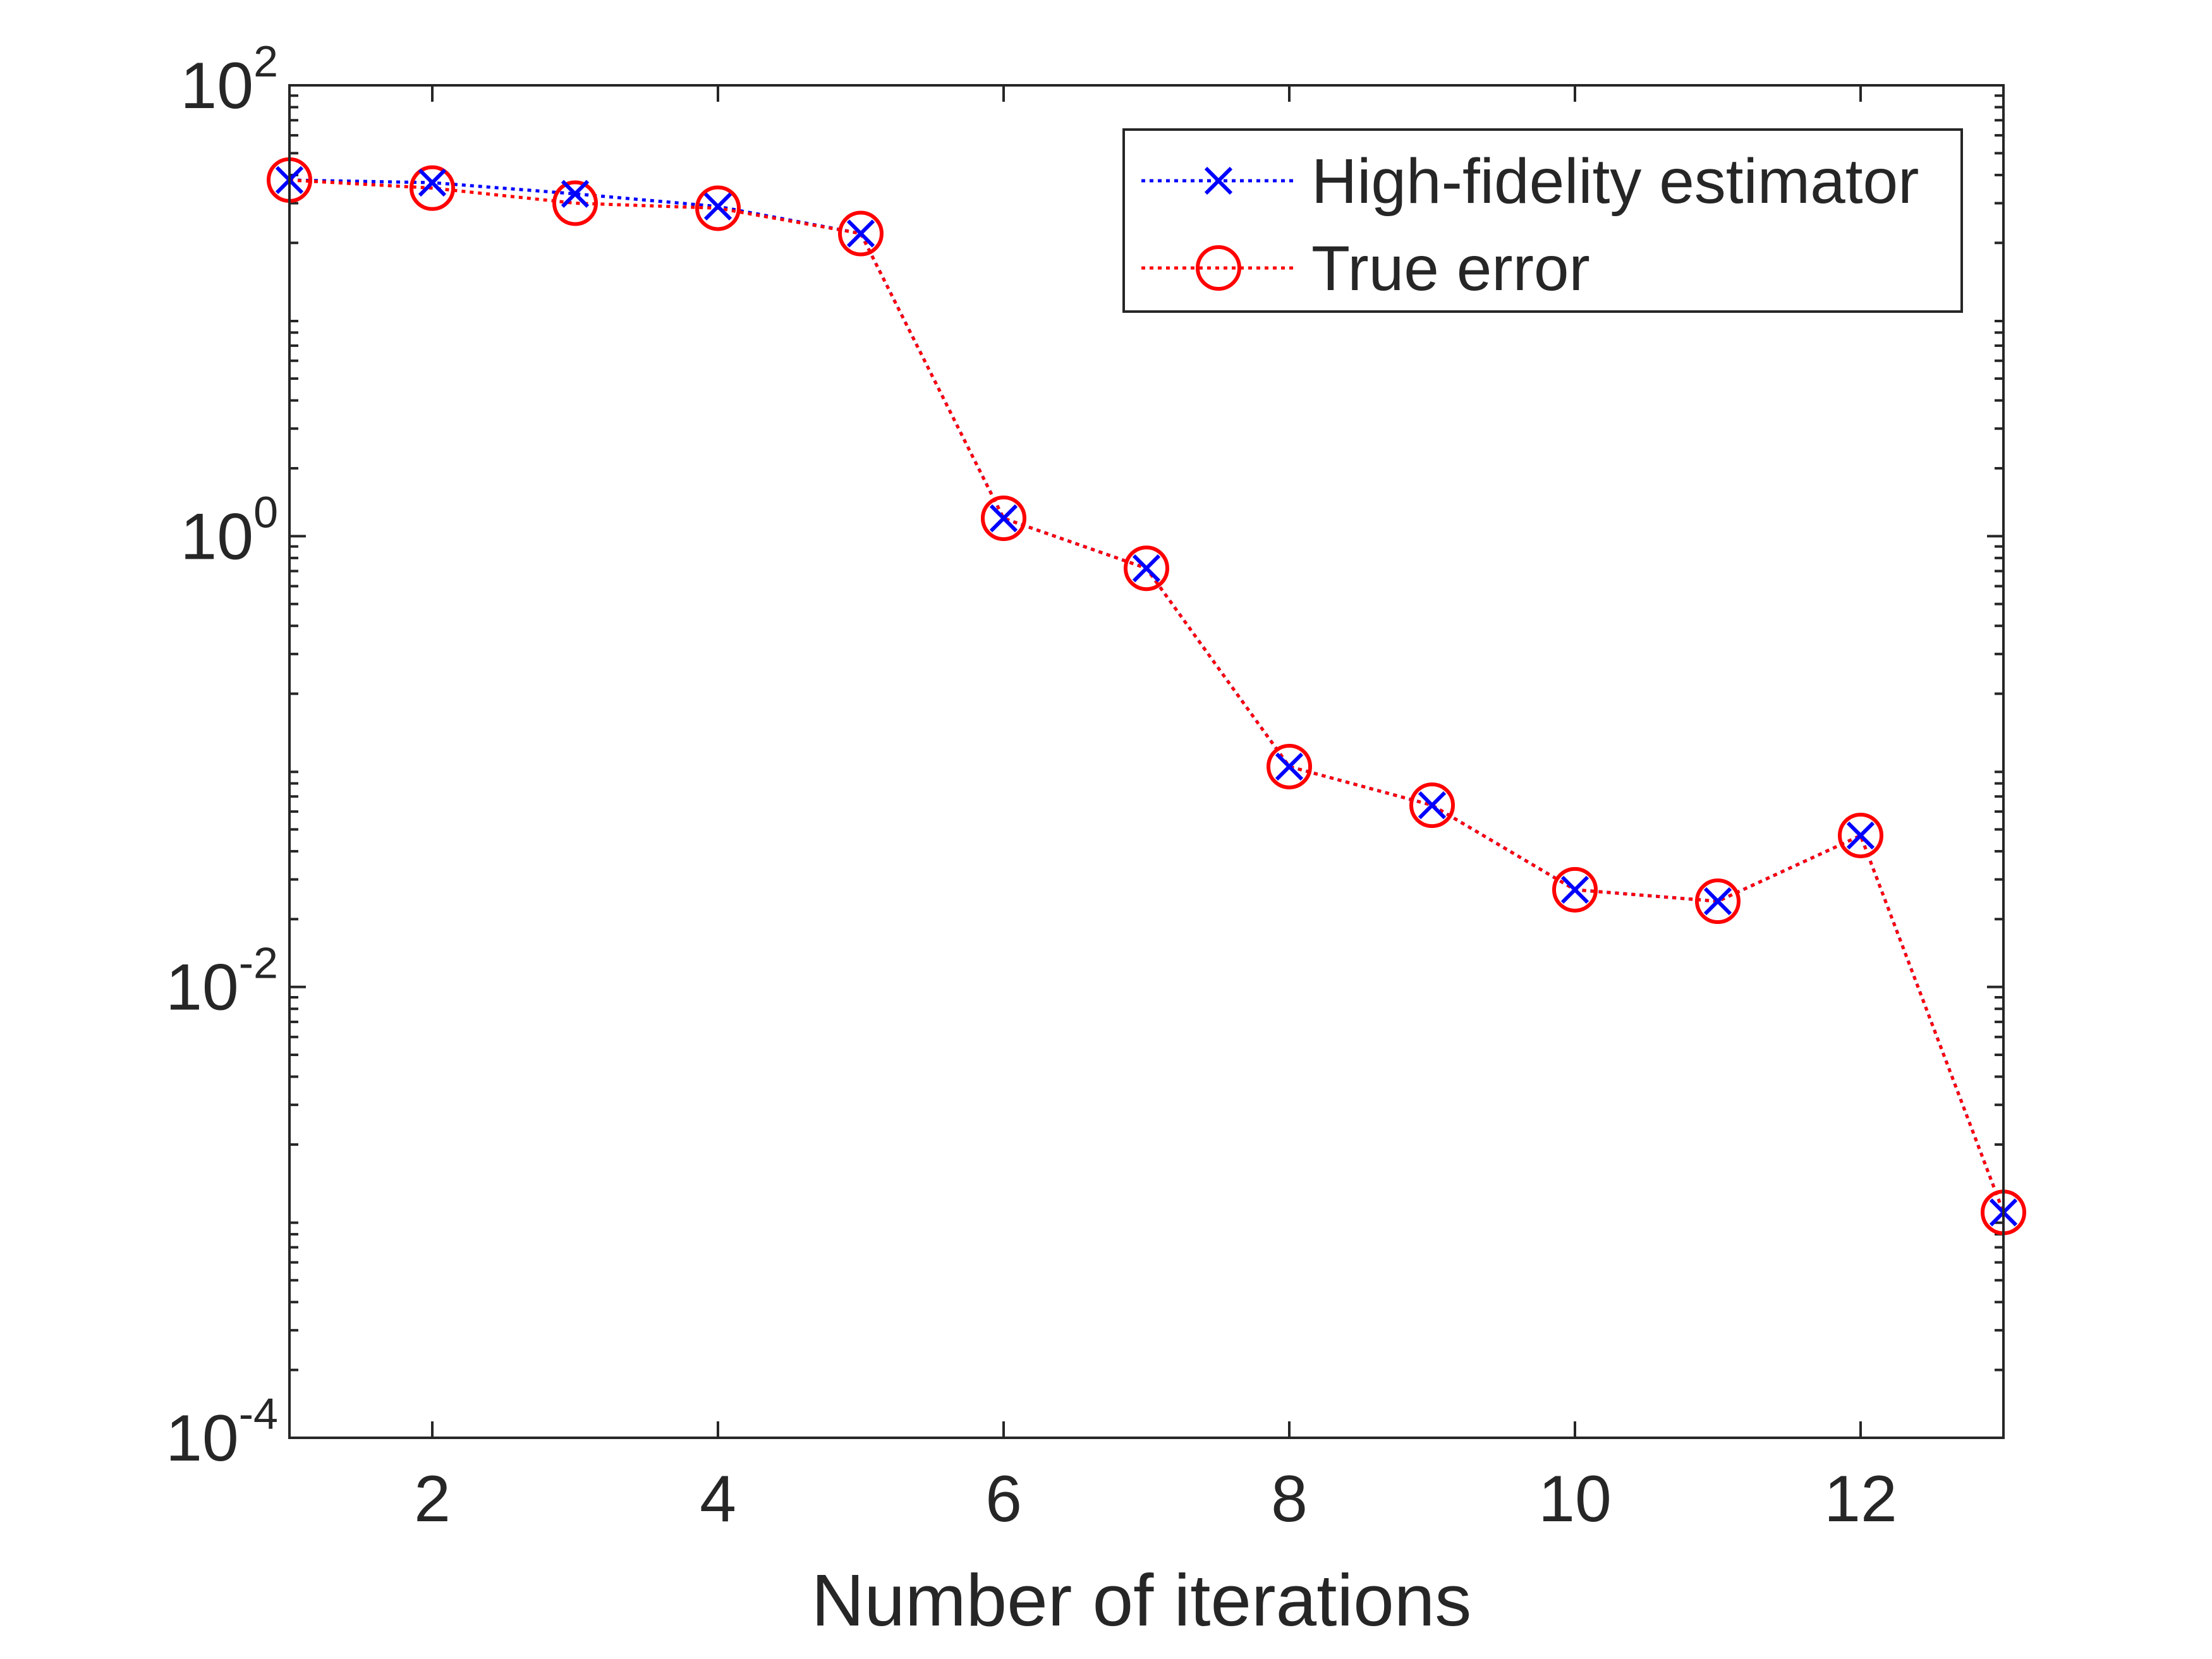 This screenshot has height=1659, width=2212. I want to click on legend-box, so click(1542, 221).